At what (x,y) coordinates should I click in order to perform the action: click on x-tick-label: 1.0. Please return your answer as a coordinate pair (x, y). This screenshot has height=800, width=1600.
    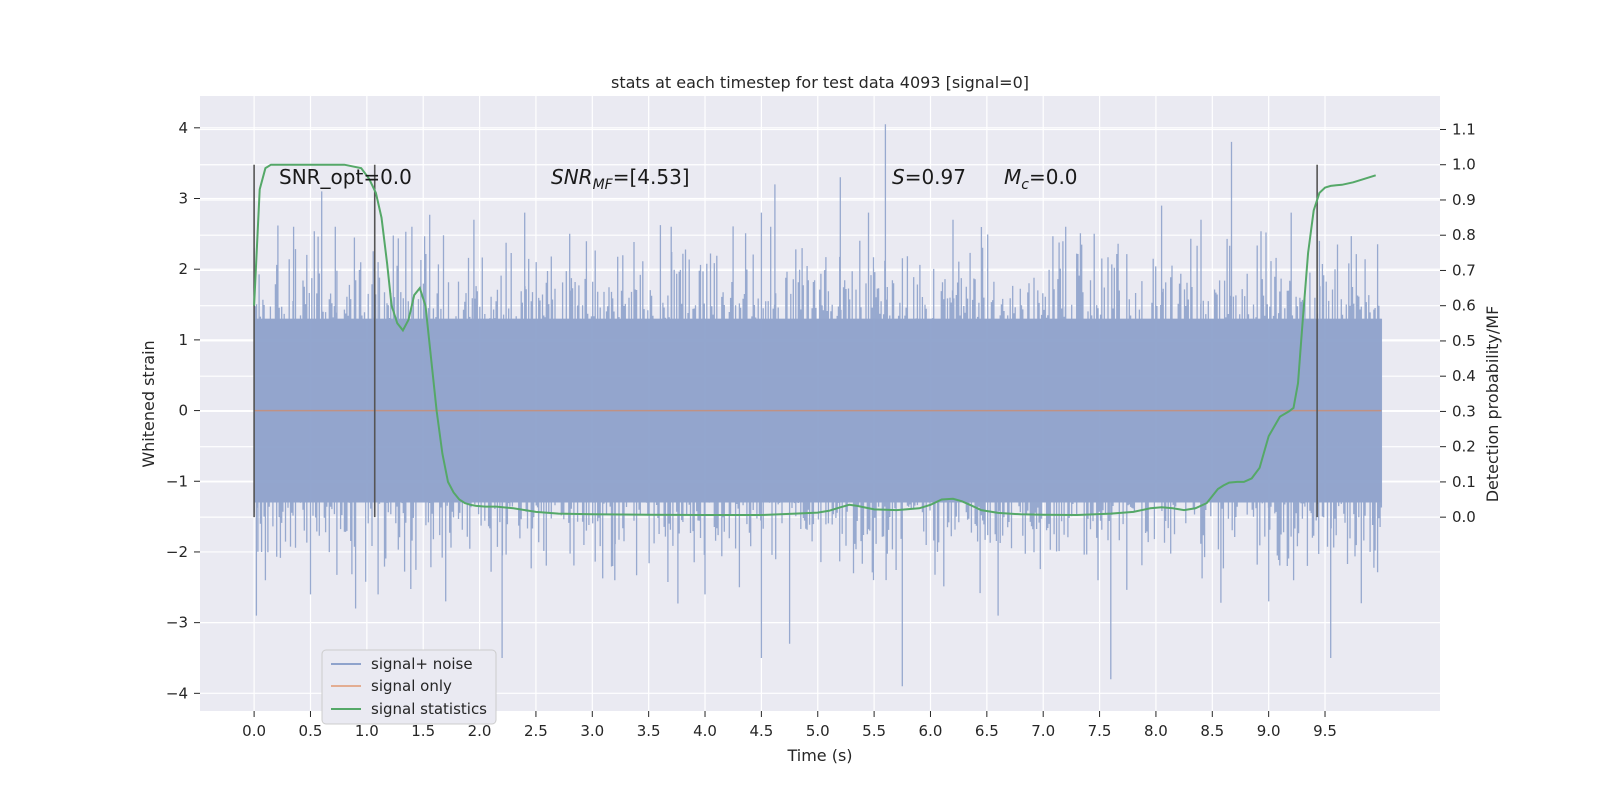
    Looking at the image, I should click on (367, 731).